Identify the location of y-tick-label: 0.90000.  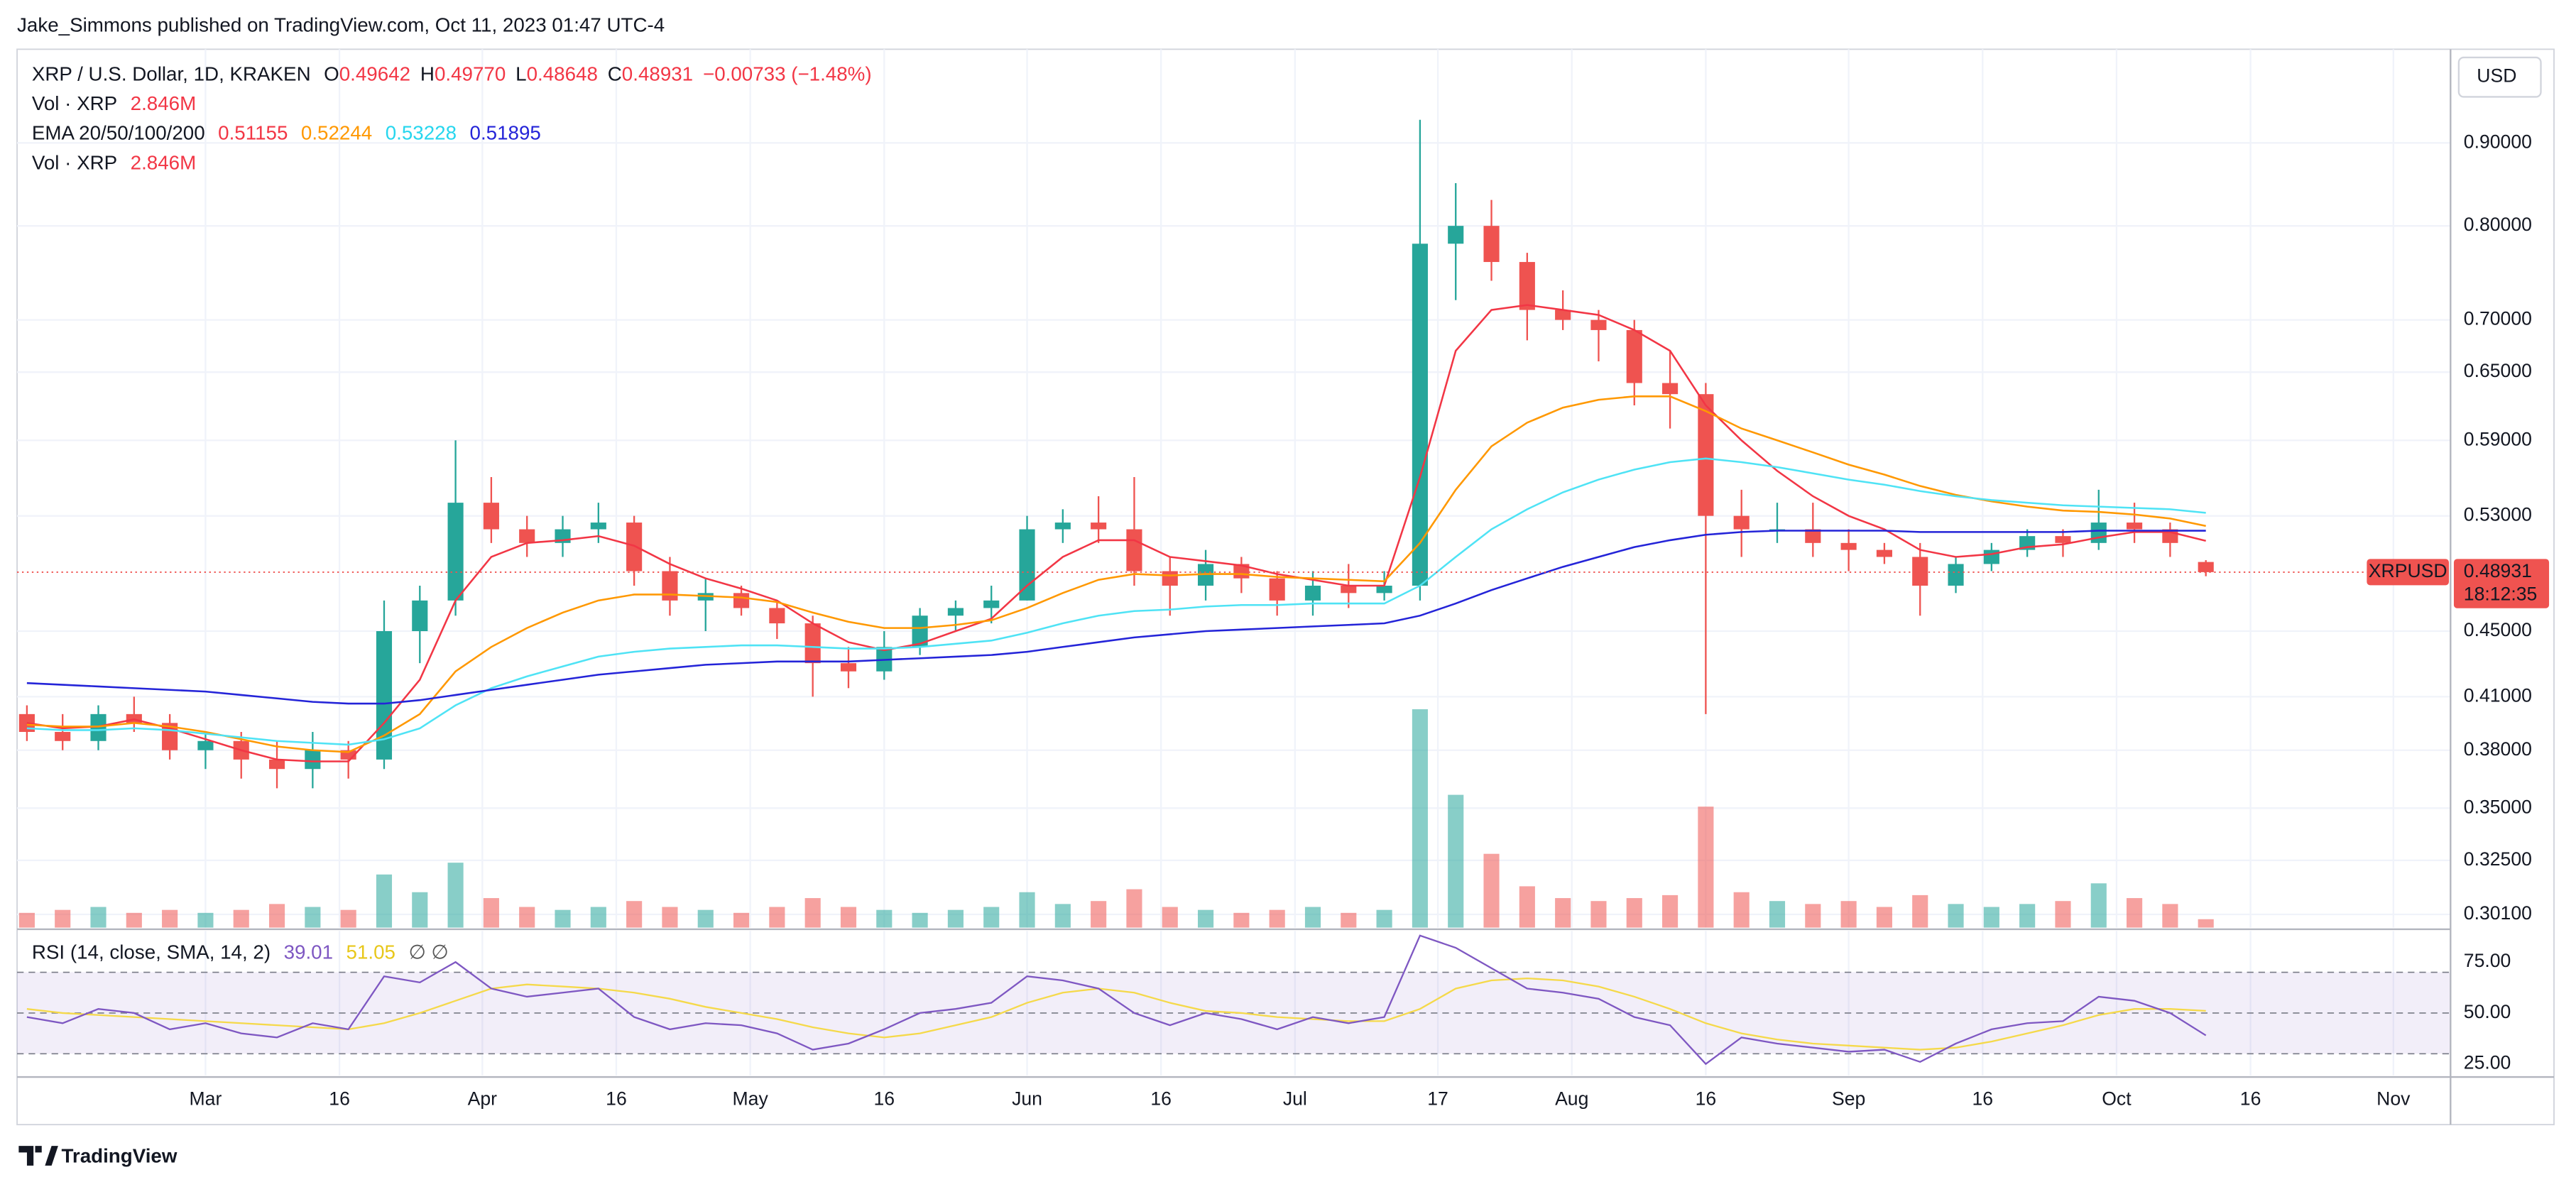
(2498, 141).